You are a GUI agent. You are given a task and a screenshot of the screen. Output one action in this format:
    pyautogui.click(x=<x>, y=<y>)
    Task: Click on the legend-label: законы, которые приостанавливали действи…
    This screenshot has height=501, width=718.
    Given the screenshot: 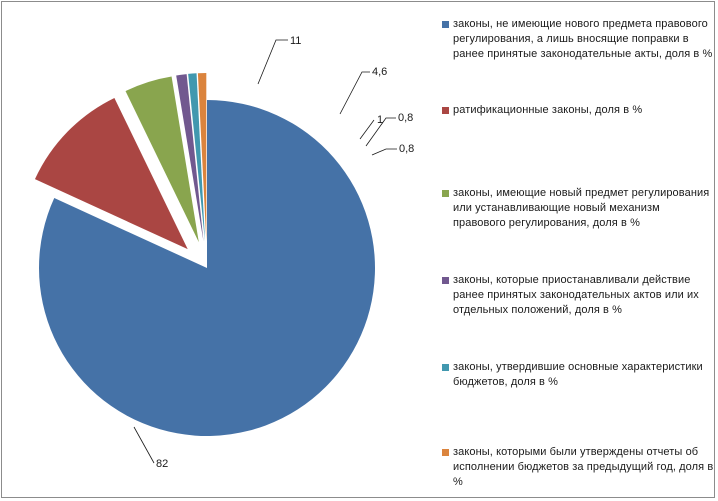 What is the action you would take?
    pyautogui.click(x=576, y=295)
    